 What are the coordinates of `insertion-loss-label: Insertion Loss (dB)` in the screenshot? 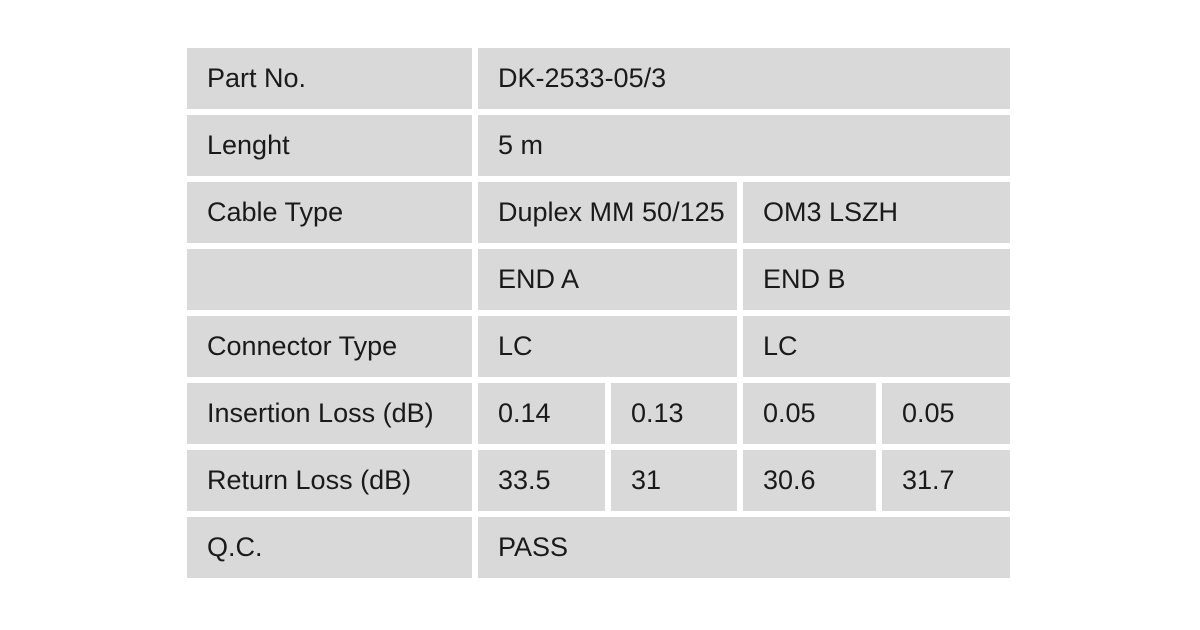 It's located at (329, 413).